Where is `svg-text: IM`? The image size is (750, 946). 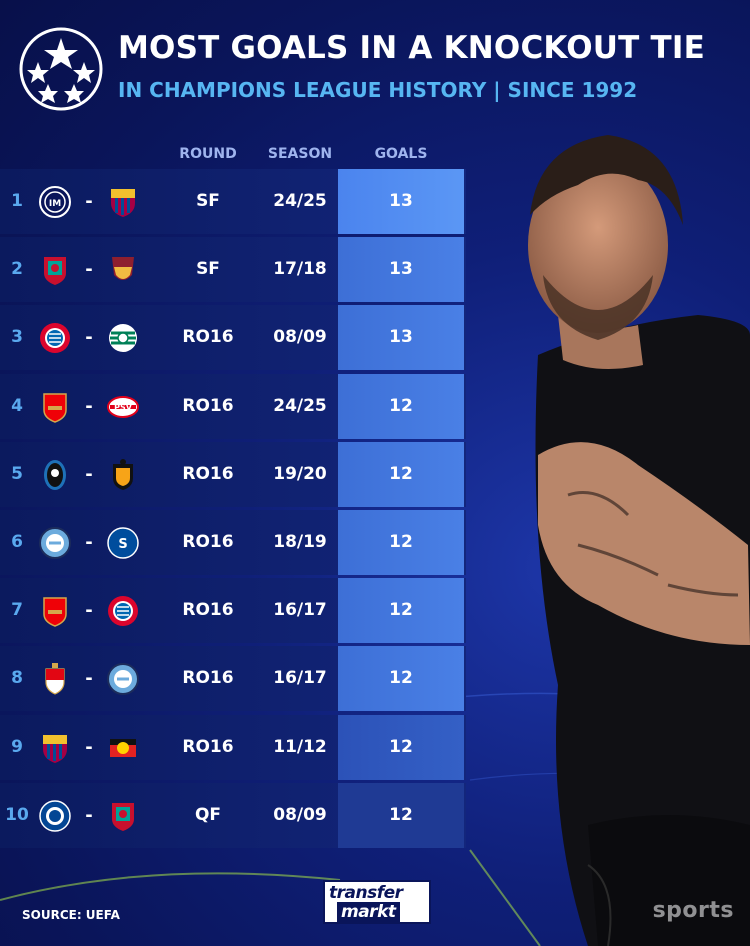
svg-text: IM is located at coordinates (55, 204).